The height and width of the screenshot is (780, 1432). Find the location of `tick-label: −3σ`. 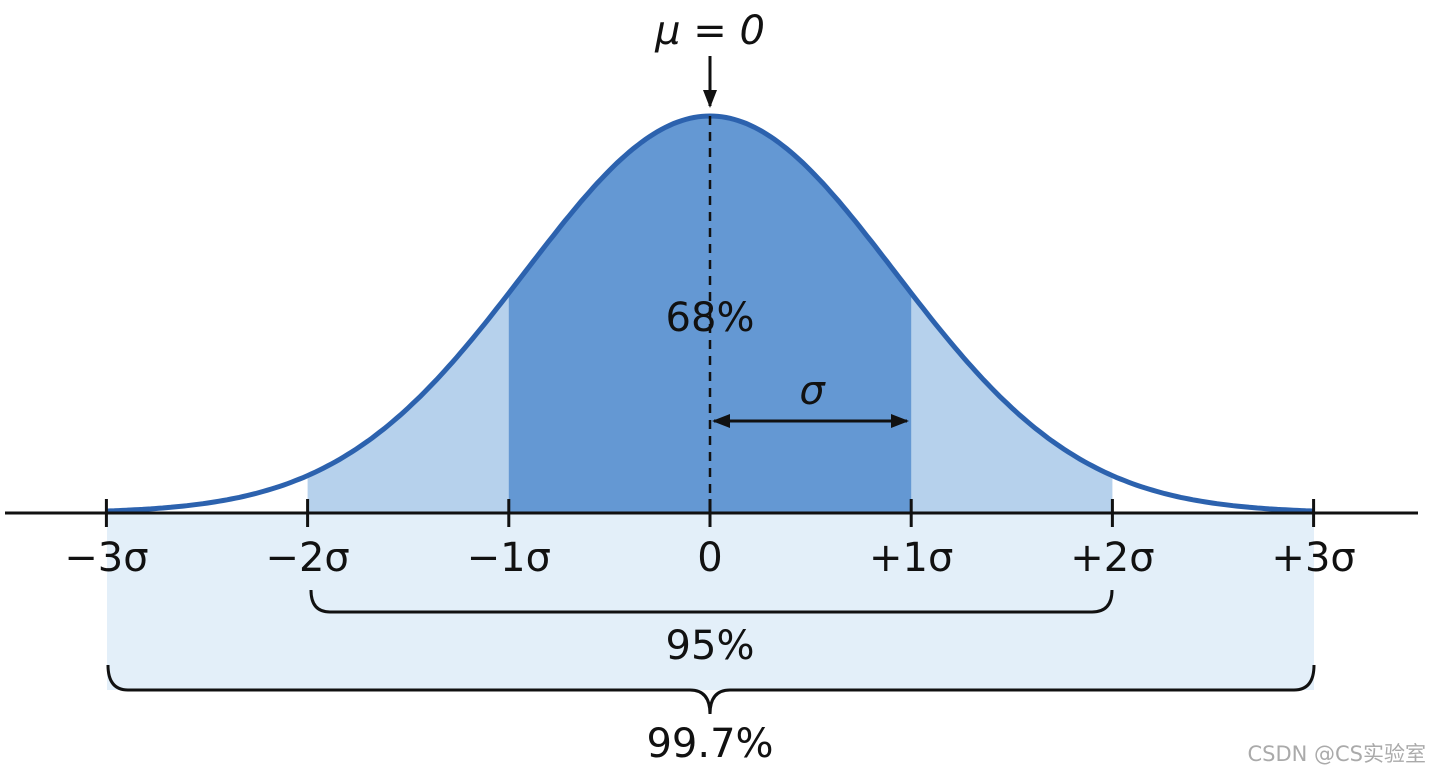

tick-label: −3σ is located at coordinates (106, 558).